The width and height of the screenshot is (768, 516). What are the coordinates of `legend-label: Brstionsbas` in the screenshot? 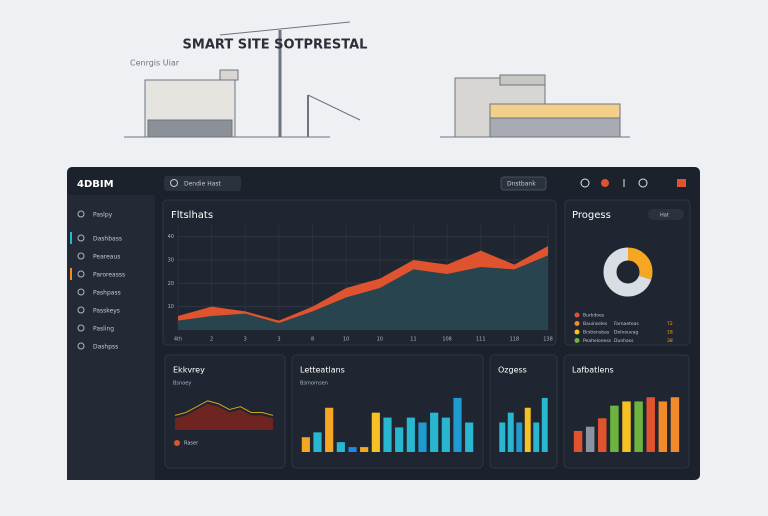 It's located at (596, 333).